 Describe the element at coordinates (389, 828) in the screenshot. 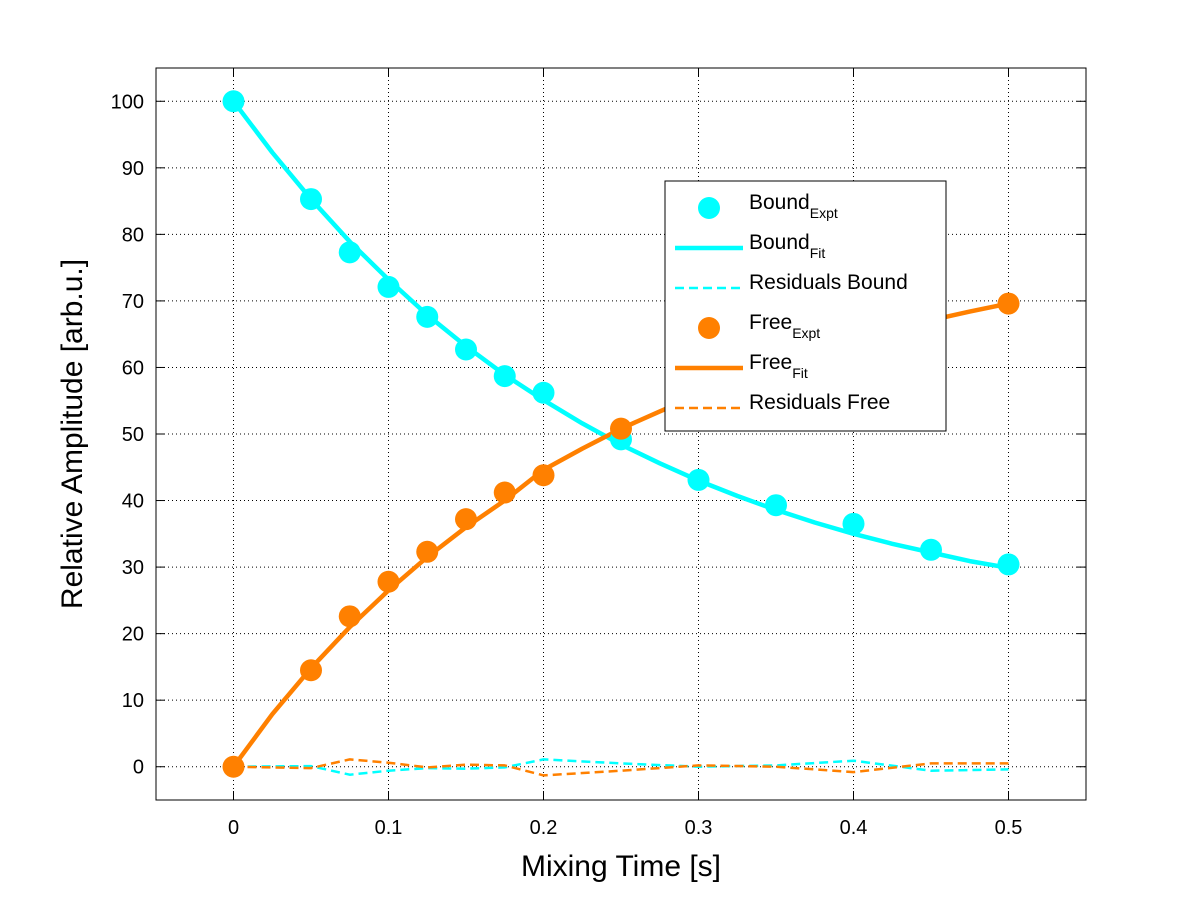

I see `x-tick-label: 0.1` at that location.